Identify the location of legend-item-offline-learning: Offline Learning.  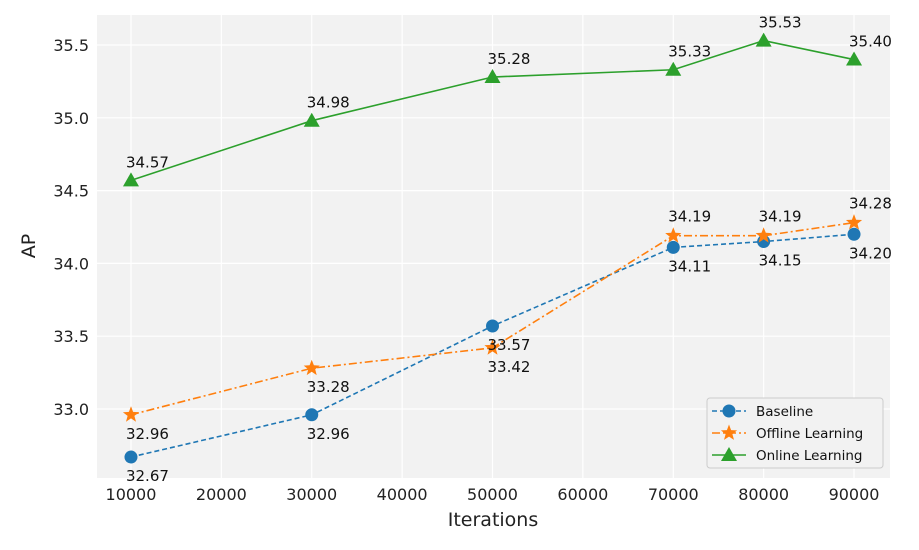
(787, 433).